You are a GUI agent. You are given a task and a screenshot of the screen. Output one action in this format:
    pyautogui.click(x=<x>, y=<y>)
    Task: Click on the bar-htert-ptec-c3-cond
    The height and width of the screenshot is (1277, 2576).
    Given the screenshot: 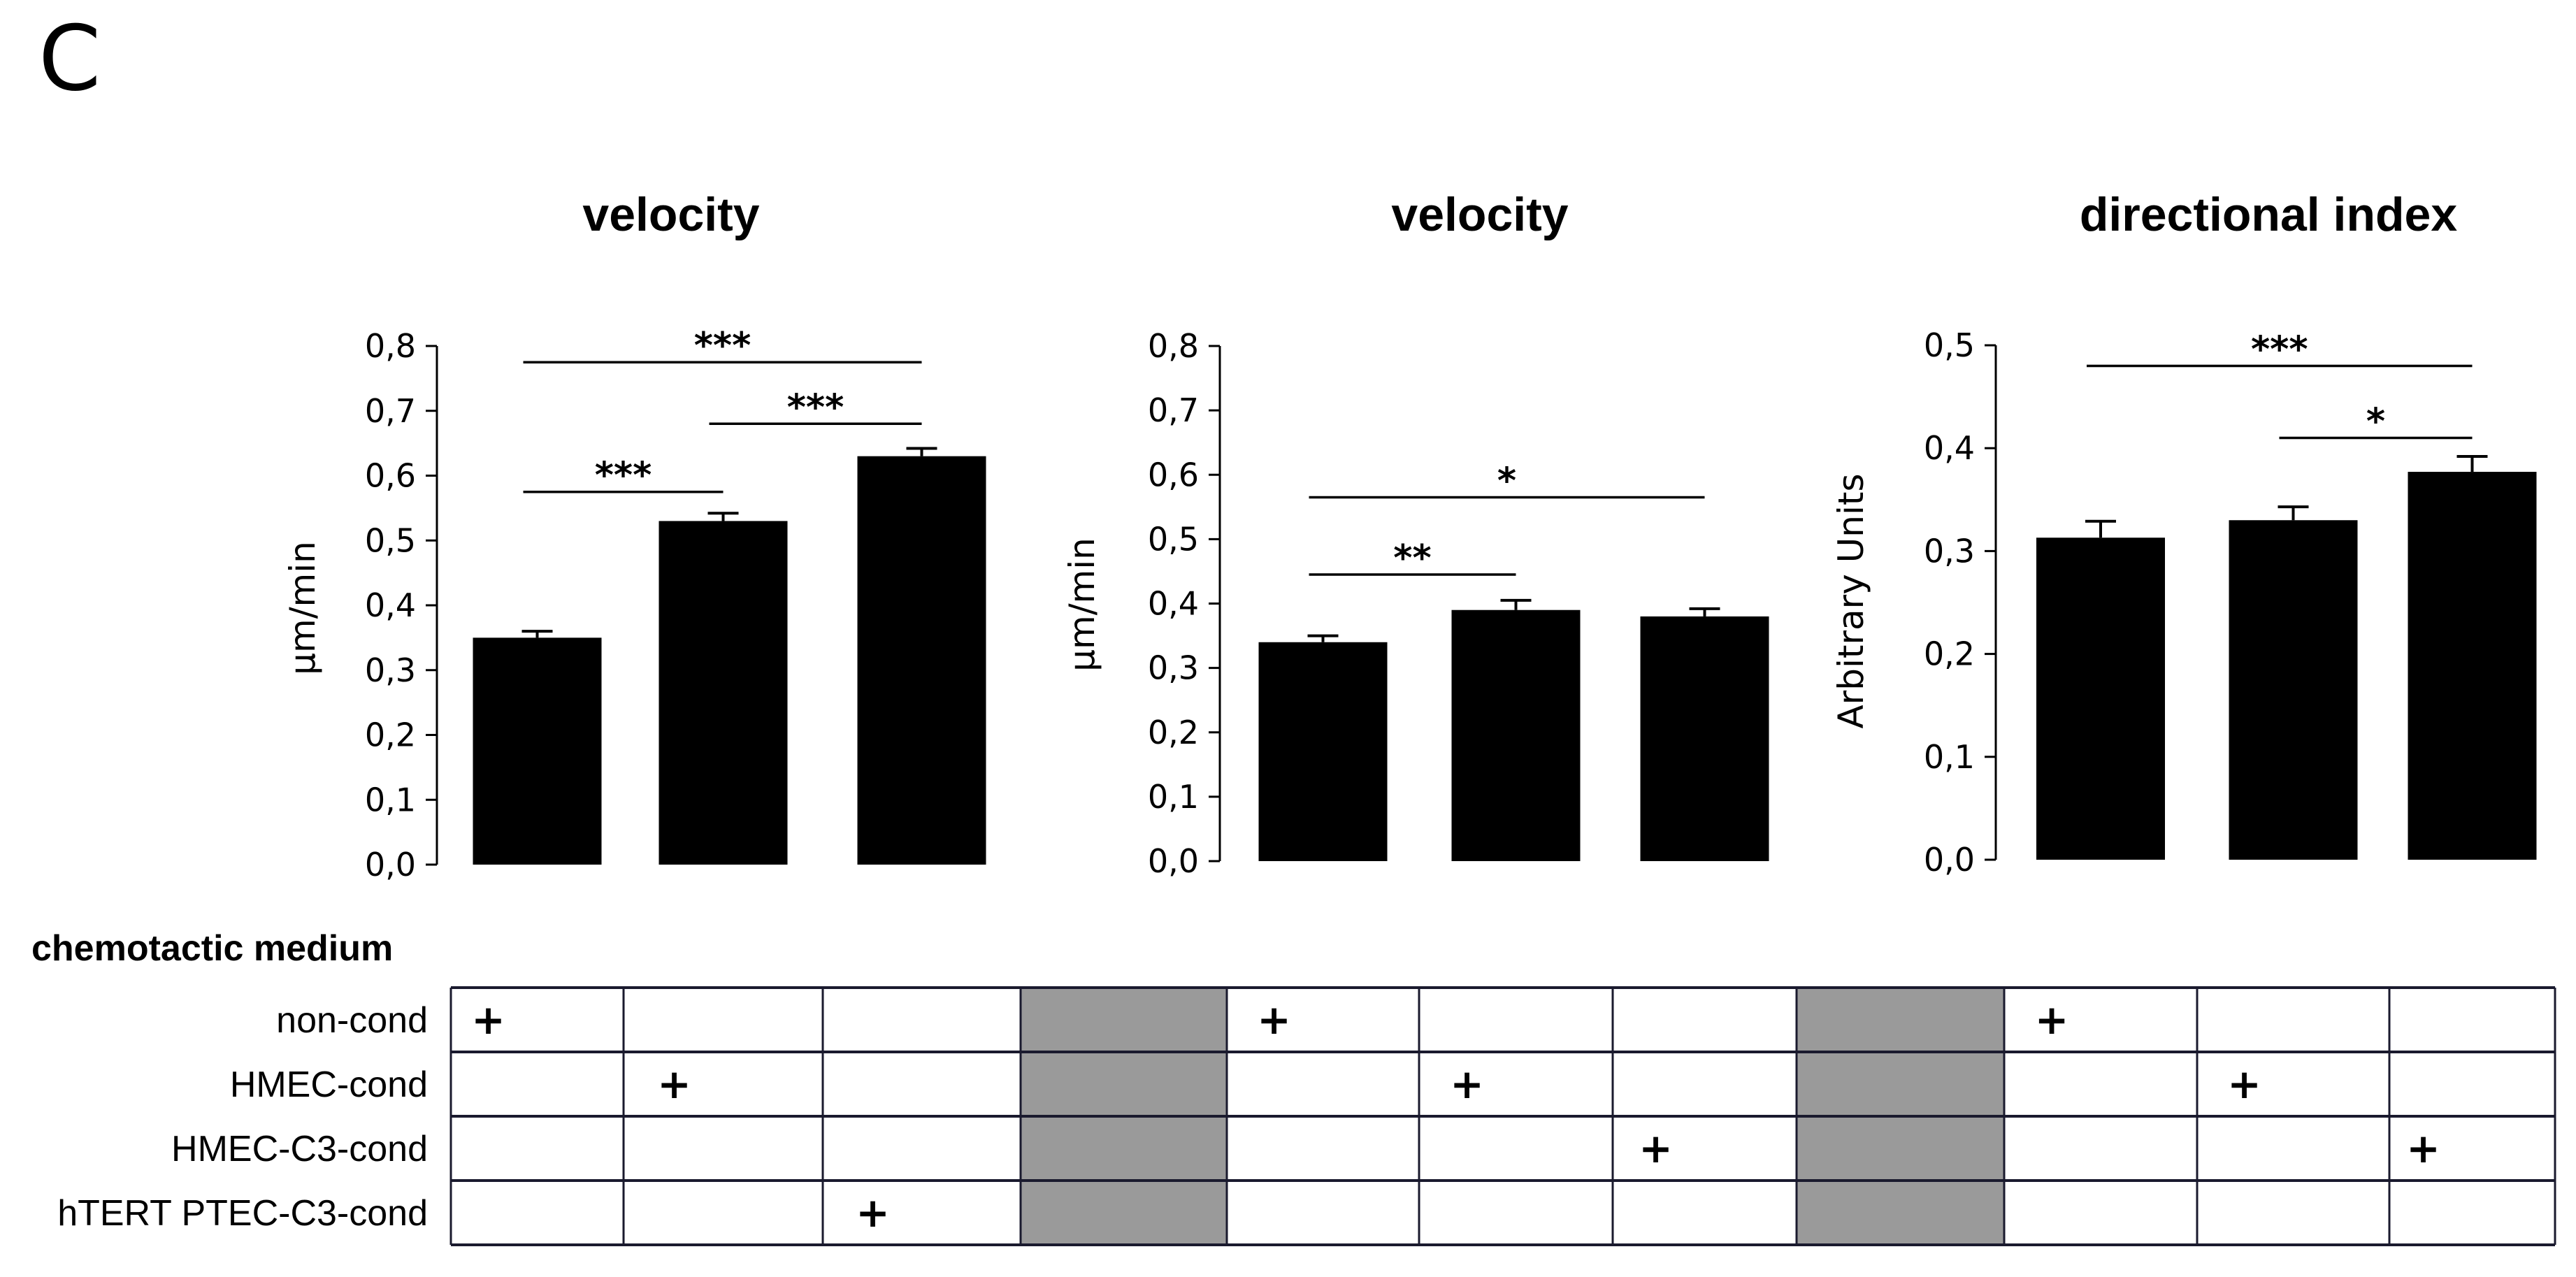 What is the action you would take?
    pyautogui.click(x=921, y=660)
    